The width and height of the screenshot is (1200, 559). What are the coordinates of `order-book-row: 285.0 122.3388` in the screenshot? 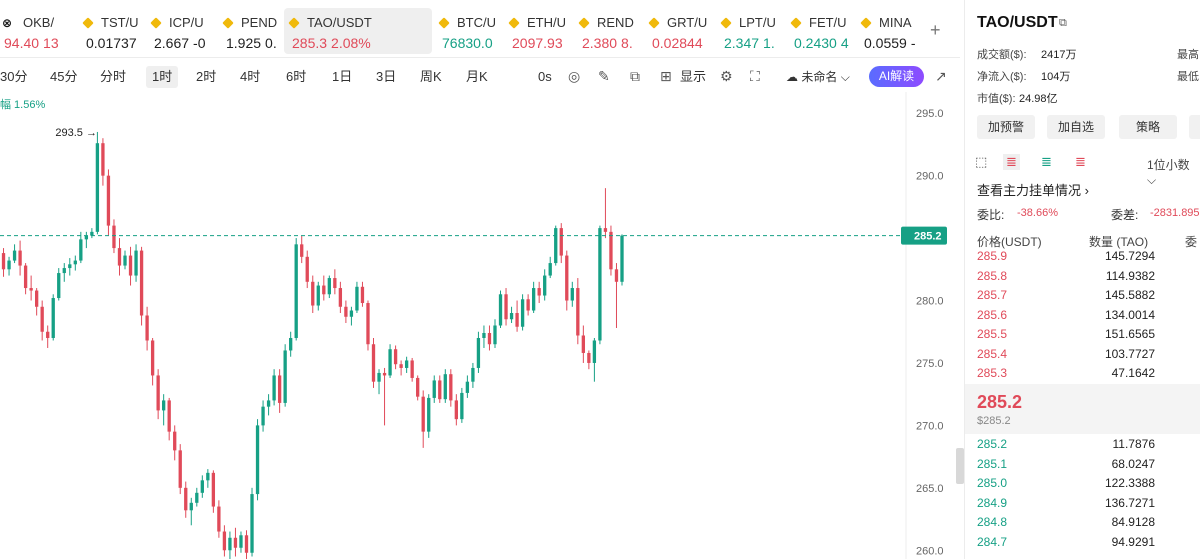 It's located at (1082, 485).